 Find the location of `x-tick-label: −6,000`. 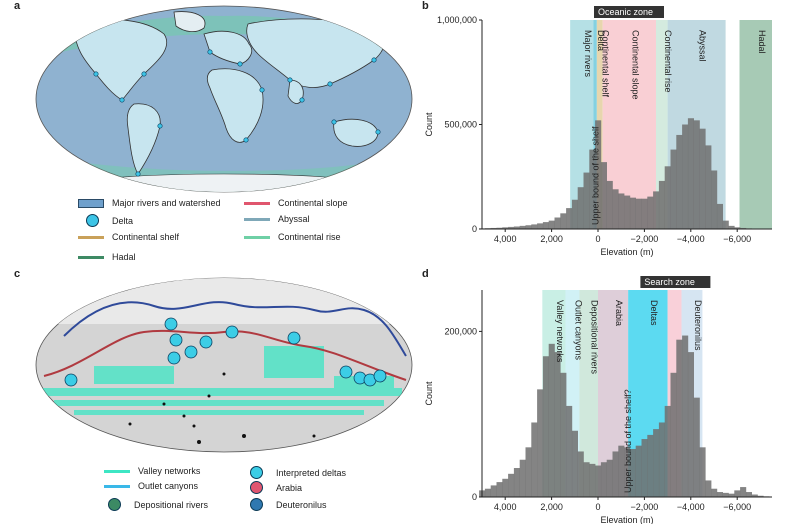

x-tick-label: −6,000 is located at coordinates (737, 507).